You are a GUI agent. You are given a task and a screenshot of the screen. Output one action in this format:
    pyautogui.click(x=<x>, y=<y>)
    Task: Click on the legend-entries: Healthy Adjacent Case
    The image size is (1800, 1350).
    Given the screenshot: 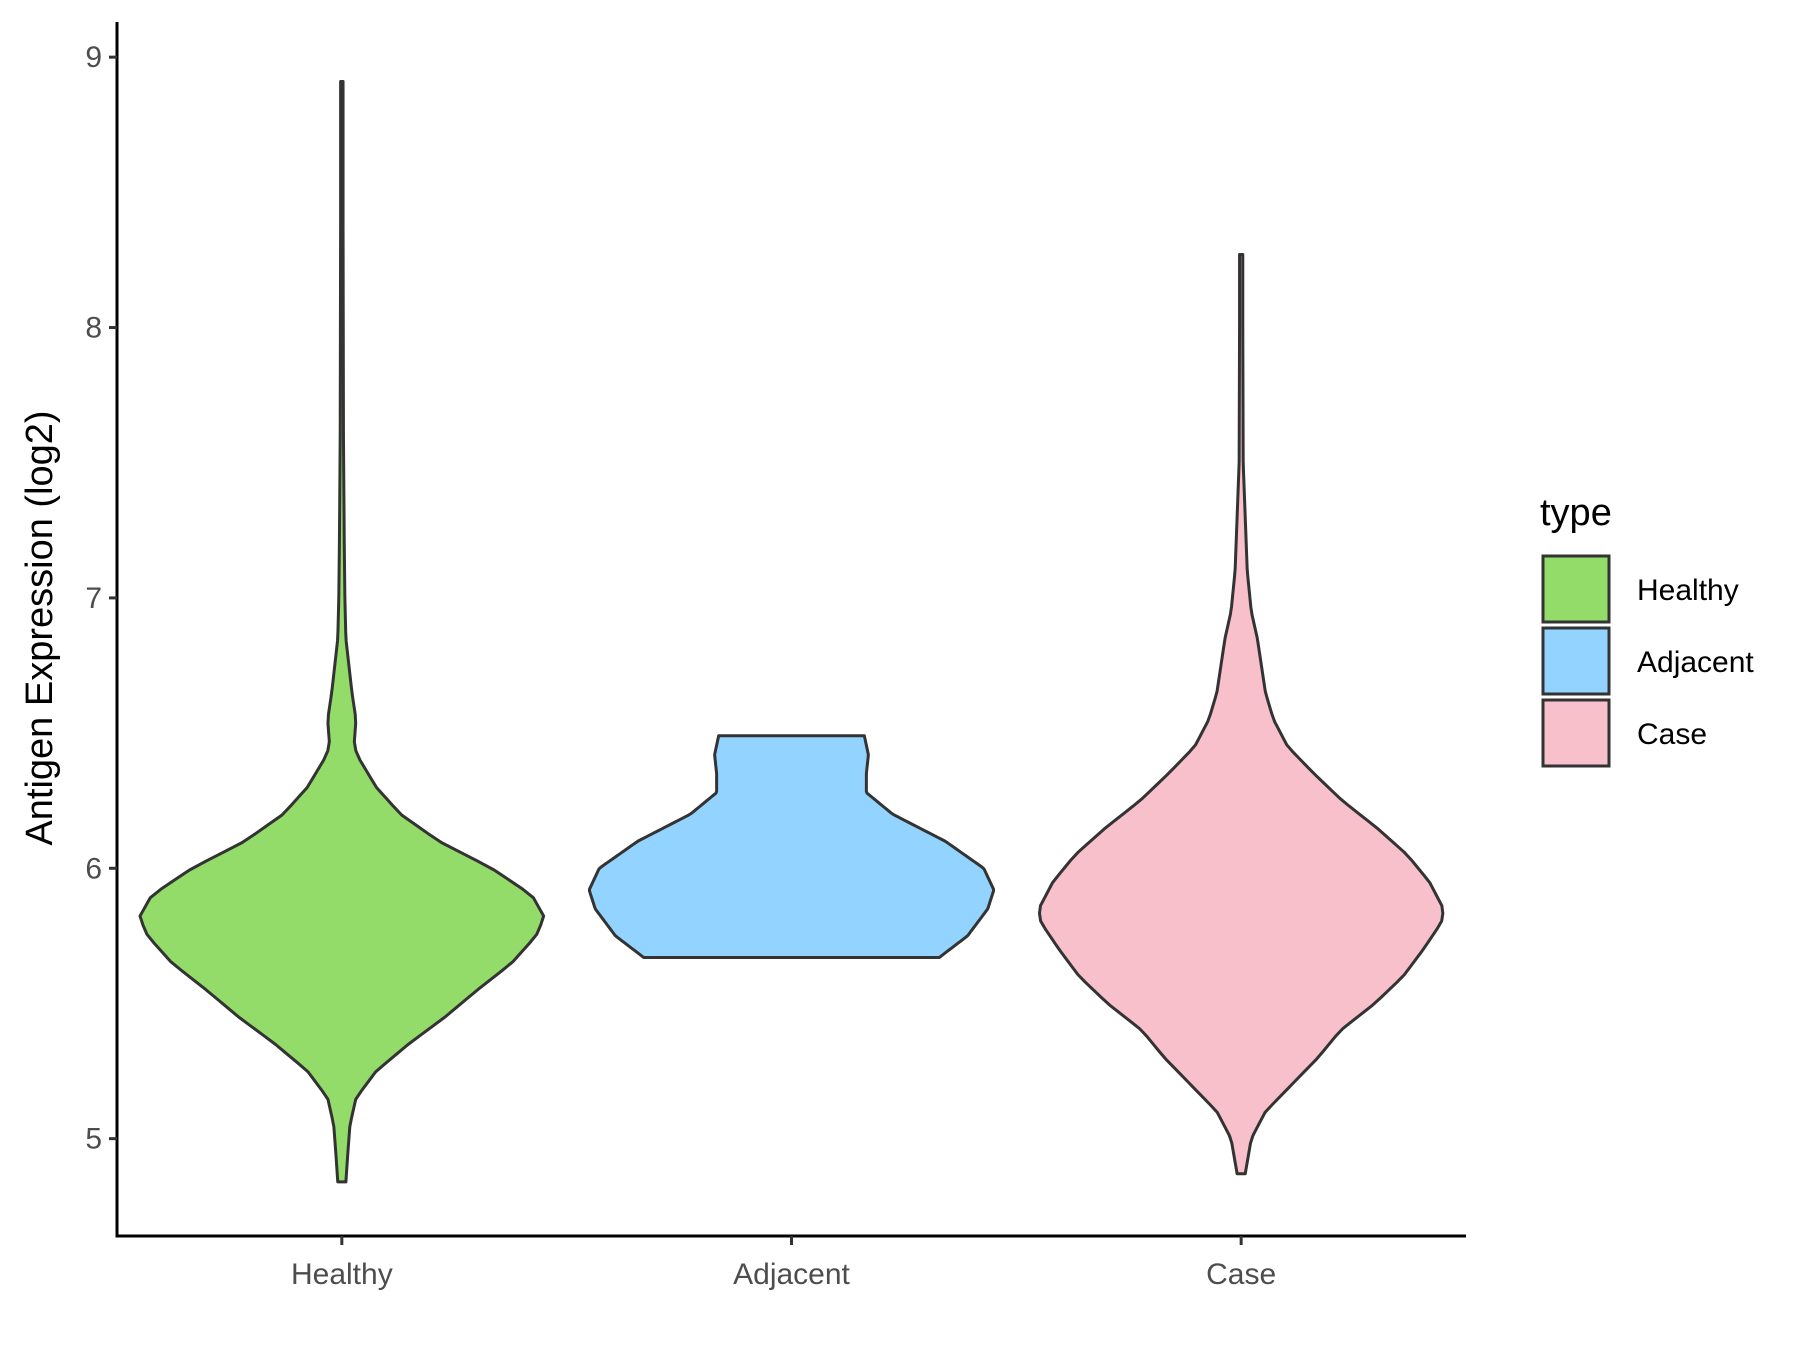 What is the action you would take?
    pyautogui.click(x=1647, y=661)
    